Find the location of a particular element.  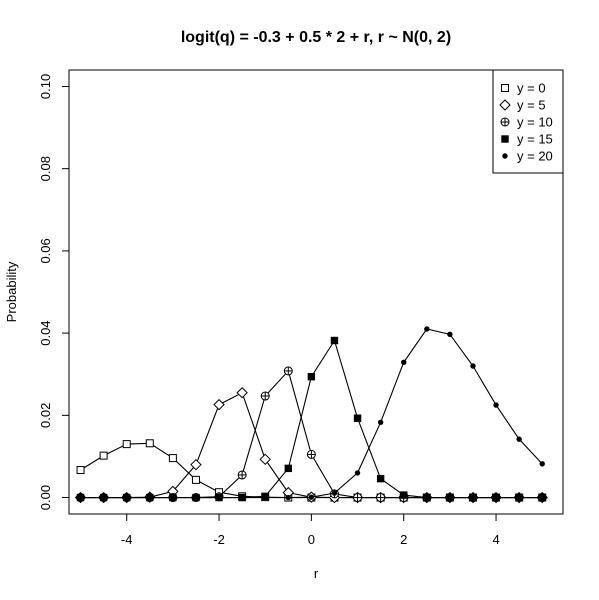

x-tick-label: -2 is located at coordinates (219, 539).